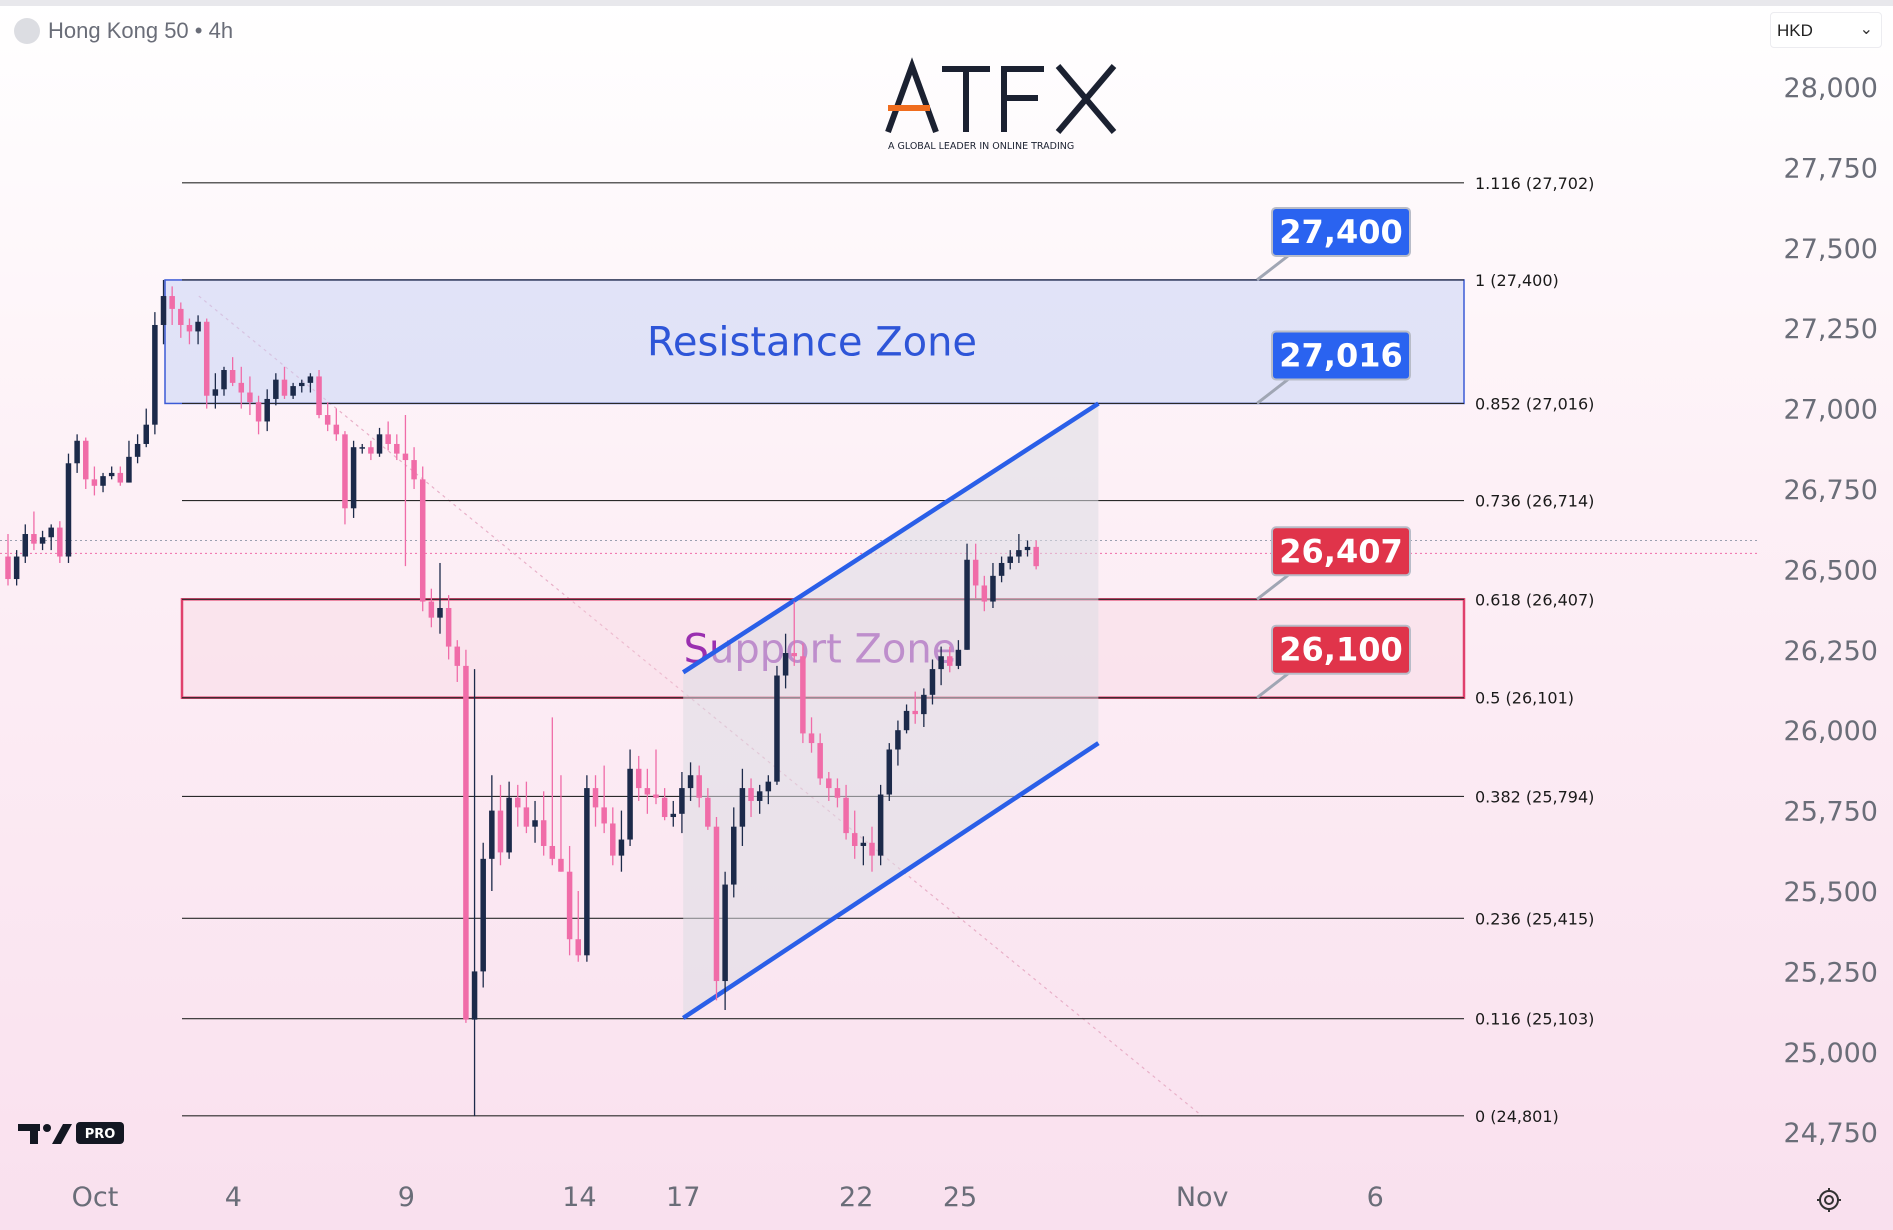 This screenshot has height=1230, width=1893. Describe the element at coordinates (1524, 698) in the screenshot. I see `fib-level-label: 0.5 (26,101)` at that location.